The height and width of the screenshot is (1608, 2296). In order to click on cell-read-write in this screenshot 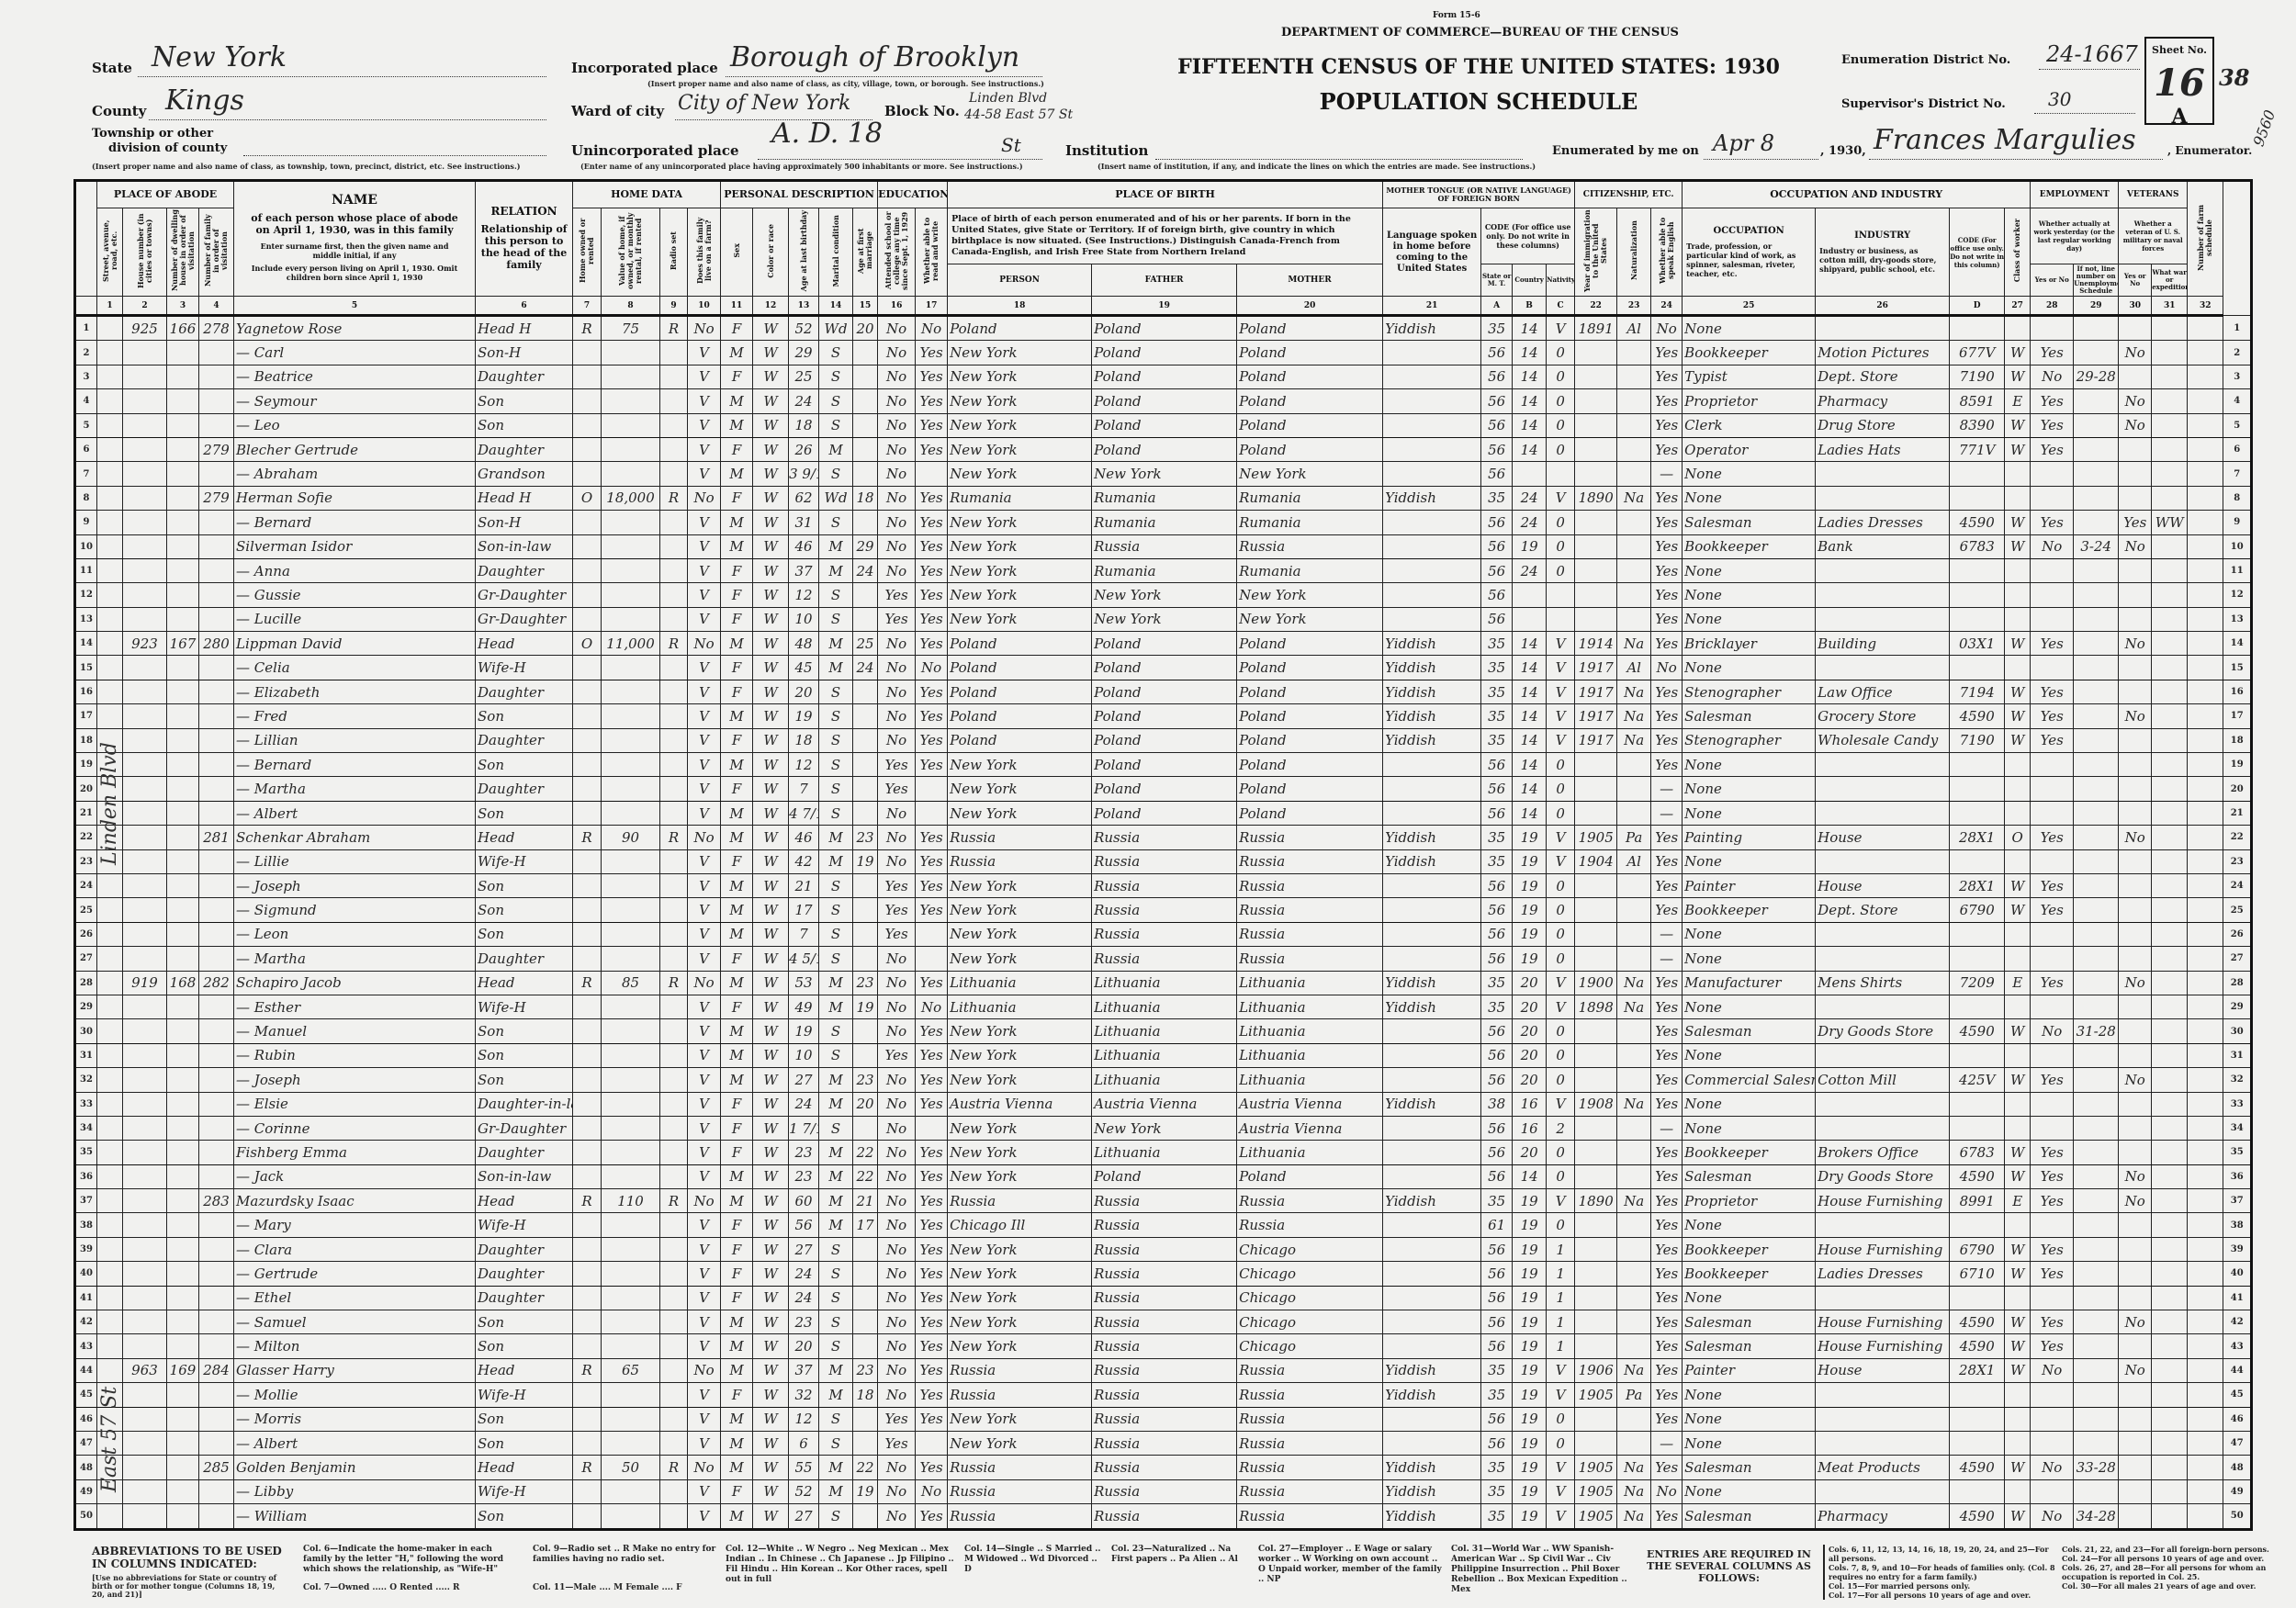, I will do `click(932, 813)`.